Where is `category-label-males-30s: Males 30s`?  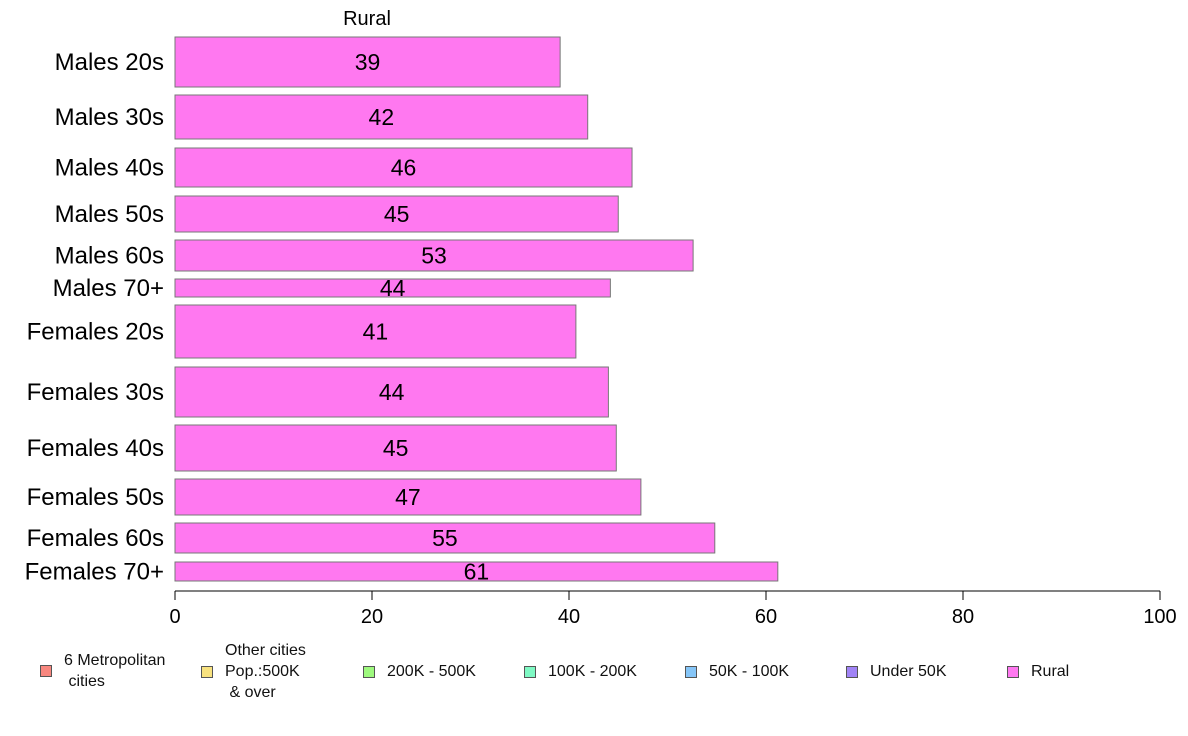
category-label-males-30s: Males 30s is located at coordinates (109, 117).